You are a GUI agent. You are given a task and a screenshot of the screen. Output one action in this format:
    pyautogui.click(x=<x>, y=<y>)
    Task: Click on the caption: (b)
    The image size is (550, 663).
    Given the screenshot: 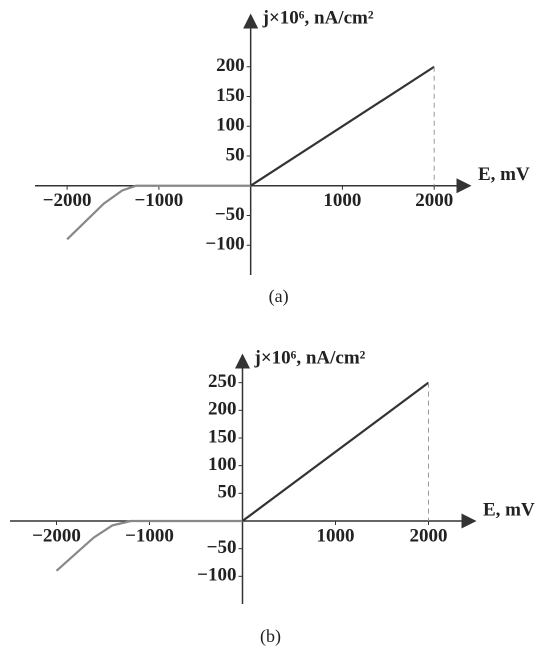 What is the action you would take?
    pyautogui.click(x=270, y=636)
    